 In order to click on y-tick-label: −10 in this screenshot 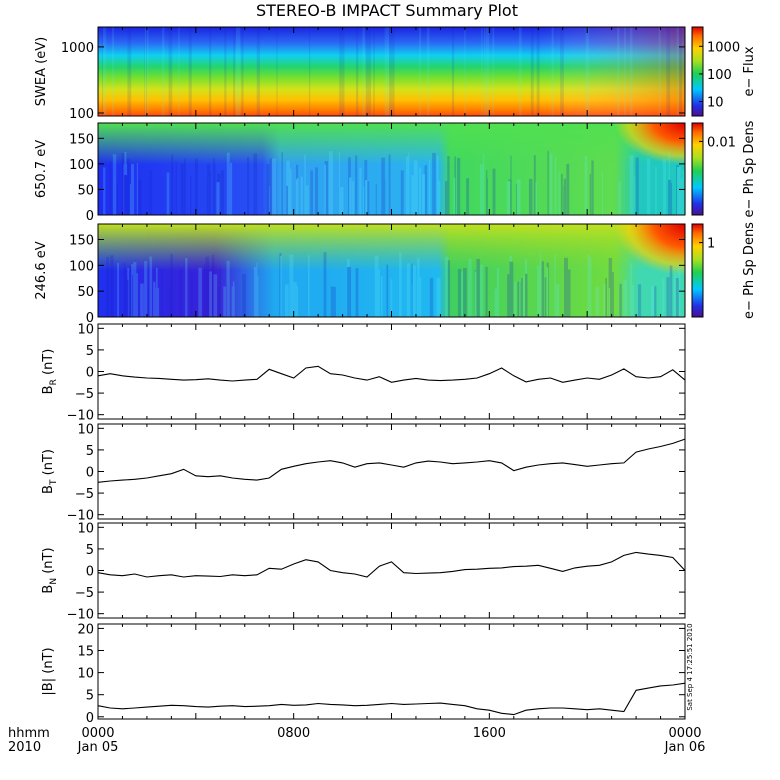, I will do `click(80, 516)`.